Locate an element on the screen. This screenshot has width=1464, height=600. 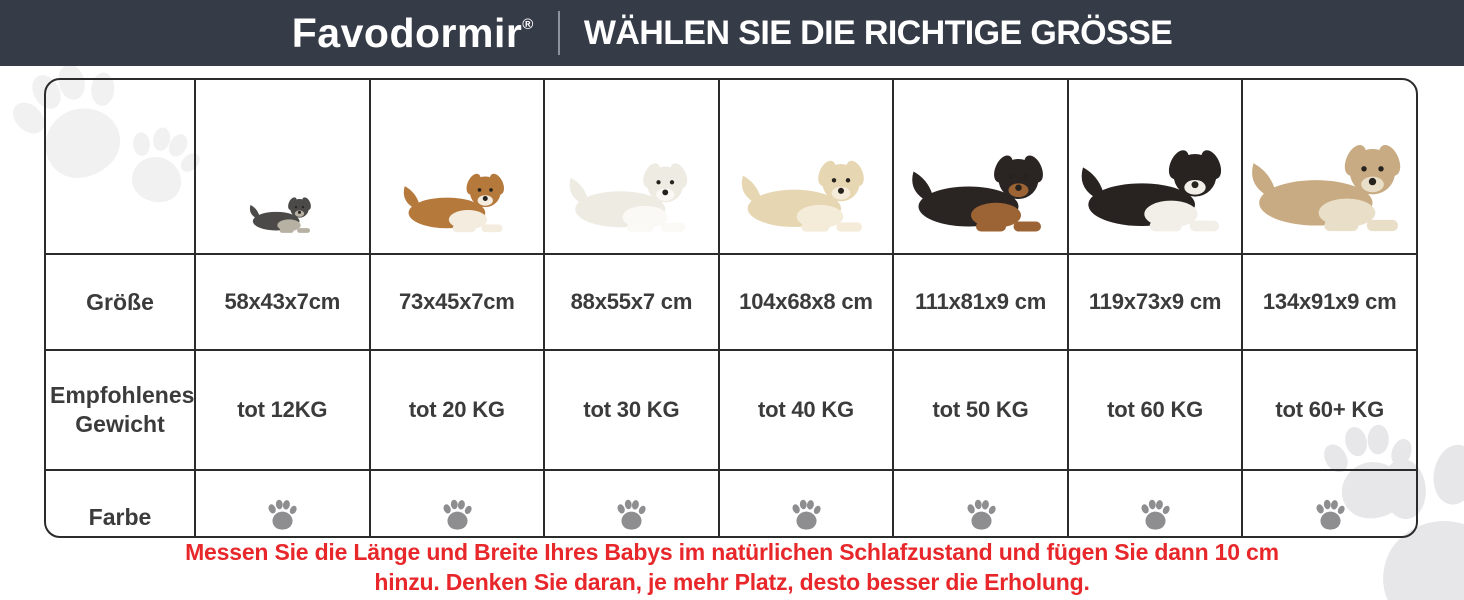
dog-cell-rottweiler is located at coordinates (980, 167).